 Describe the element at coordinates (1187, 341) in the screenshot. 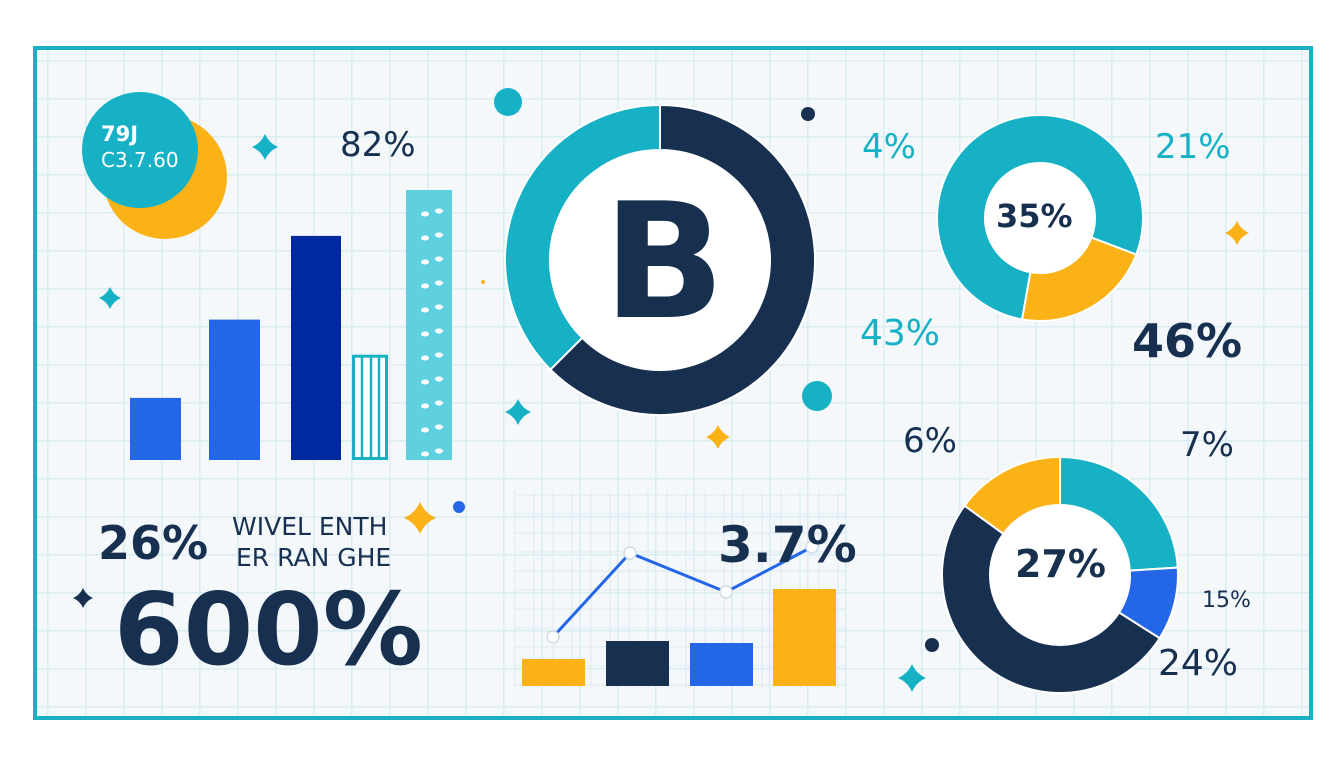

I see `donut-label-46: 46%` at that location.